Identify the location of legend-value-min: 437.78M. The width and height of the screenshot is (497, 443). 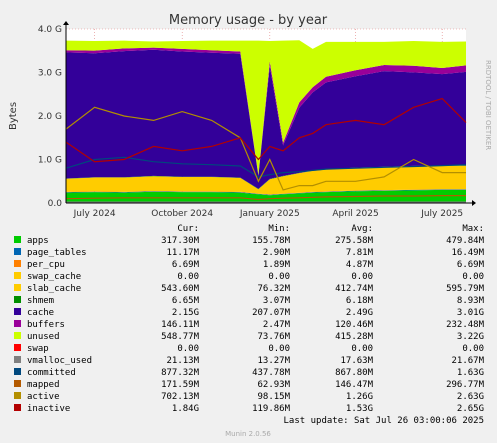
(271, 373).